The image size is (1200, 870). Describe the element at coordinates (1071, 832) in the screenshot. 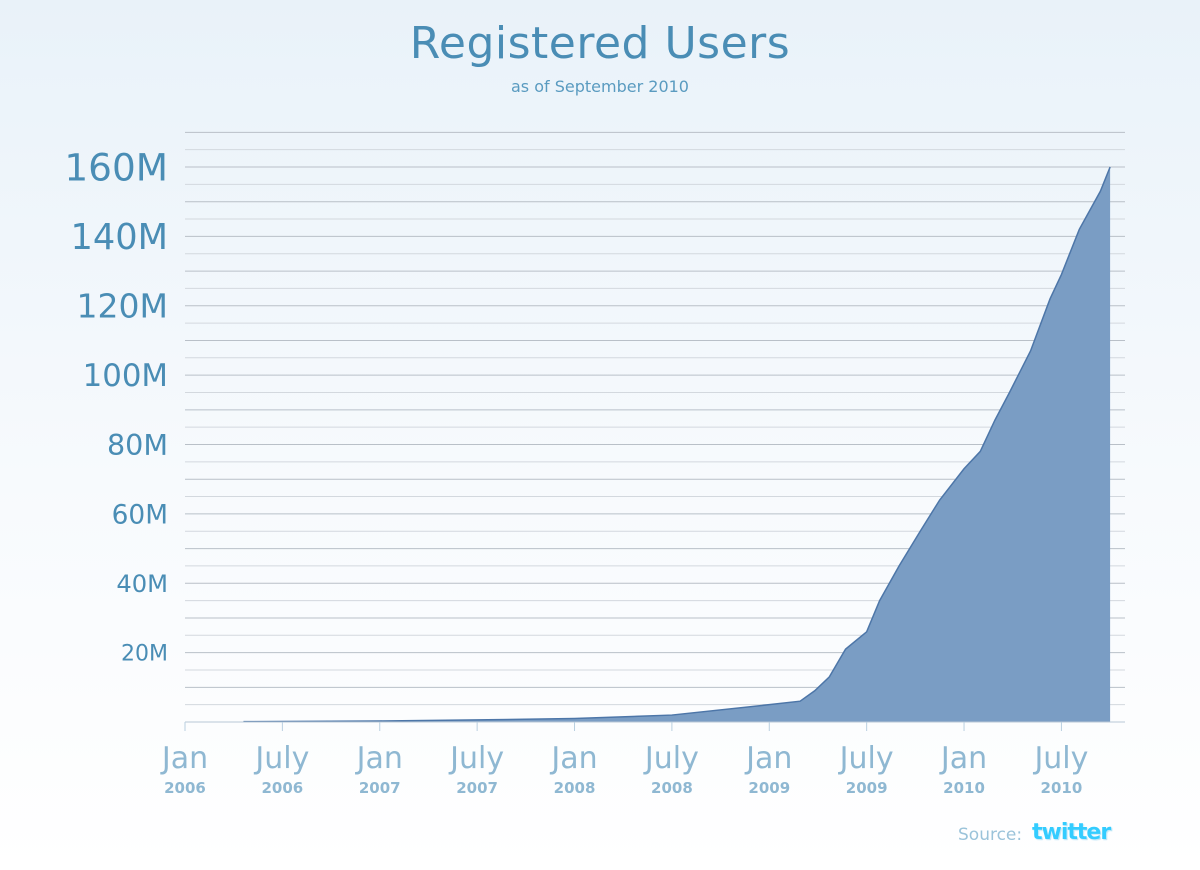

I see `twitter-logo: twitter` at that location.